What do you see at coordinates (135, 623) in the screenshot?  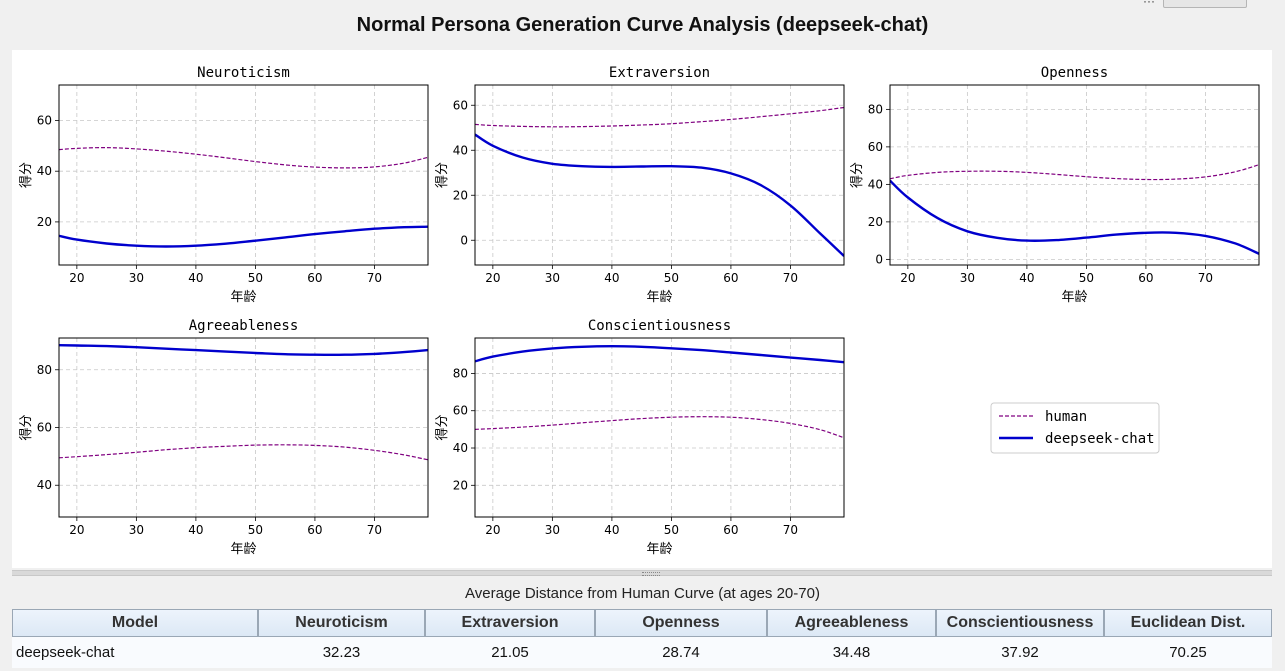 I see `column-header-model: Model` at bounding box center [135, 623].